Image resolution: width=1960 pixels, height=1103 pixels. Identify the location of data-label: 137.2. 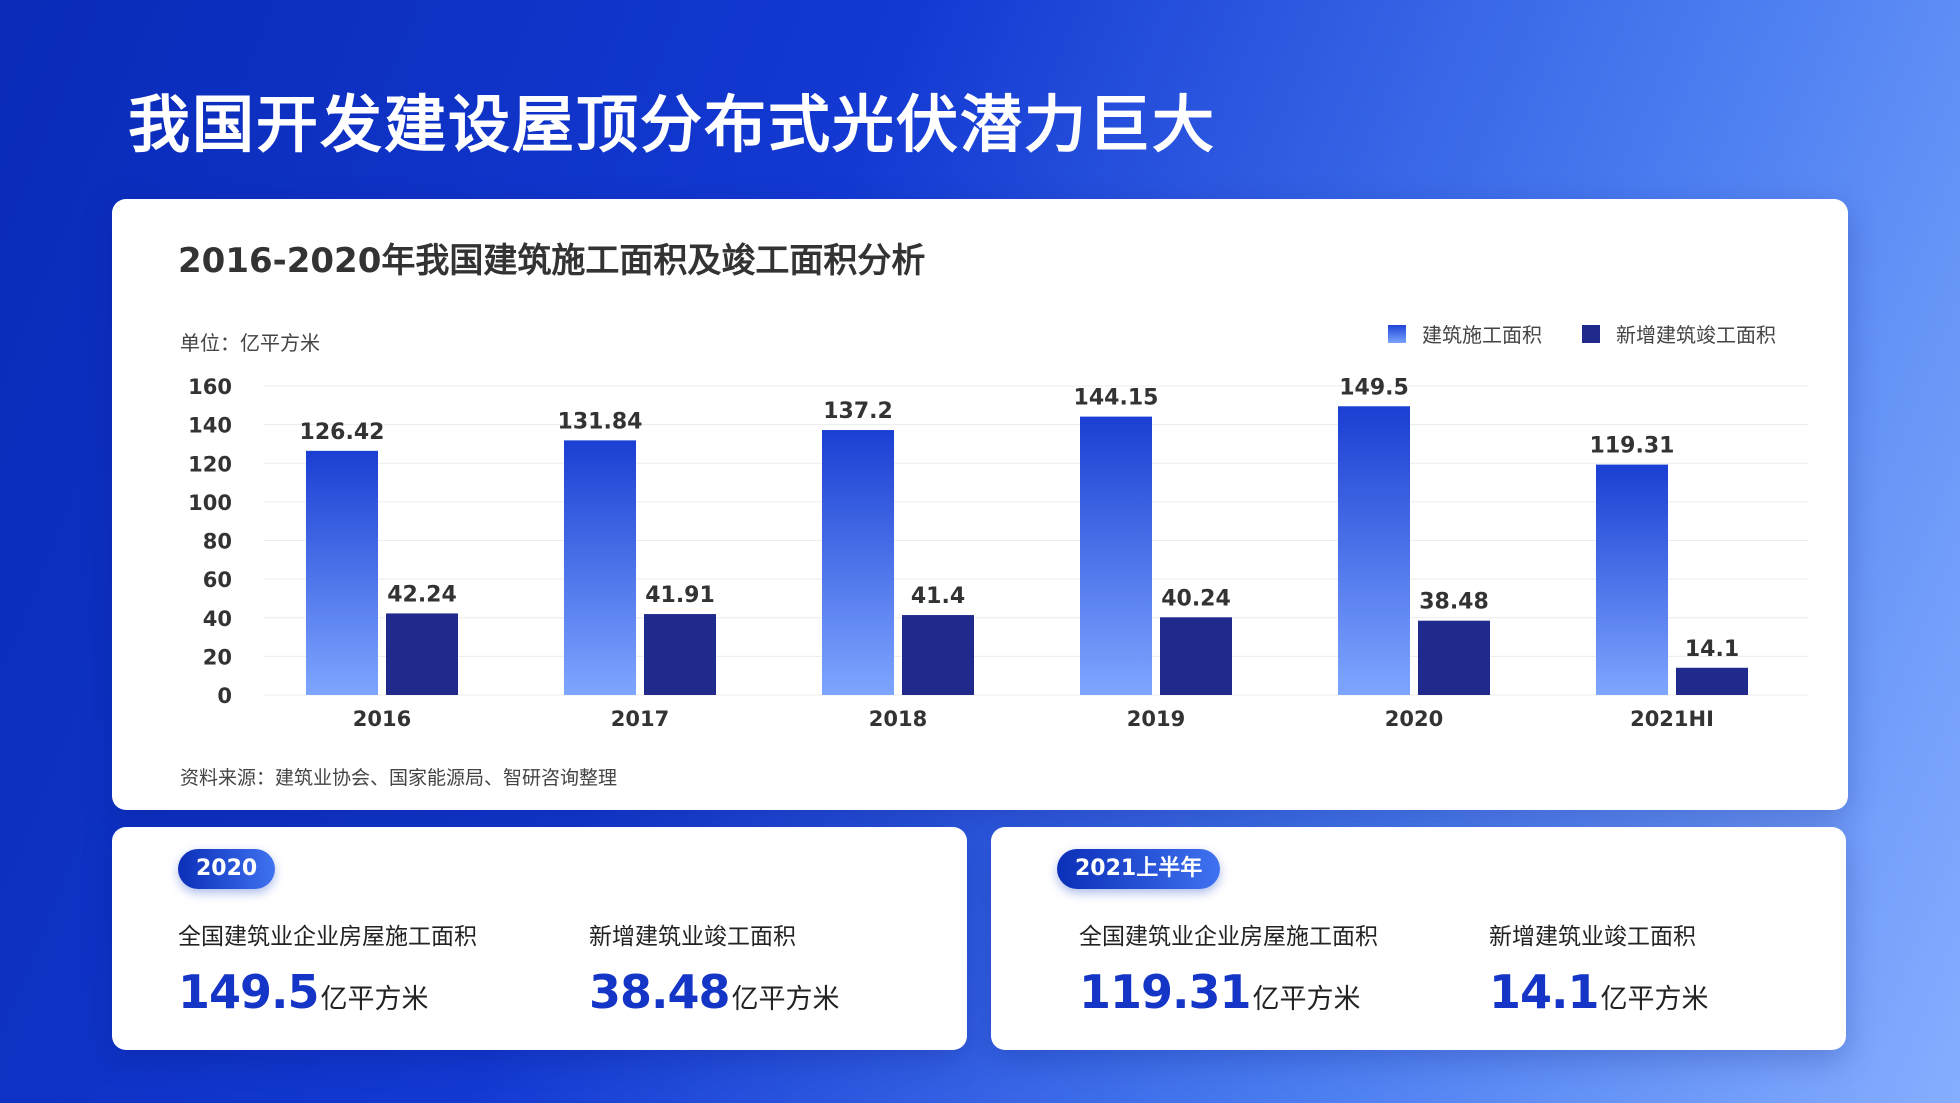
(858, 411).